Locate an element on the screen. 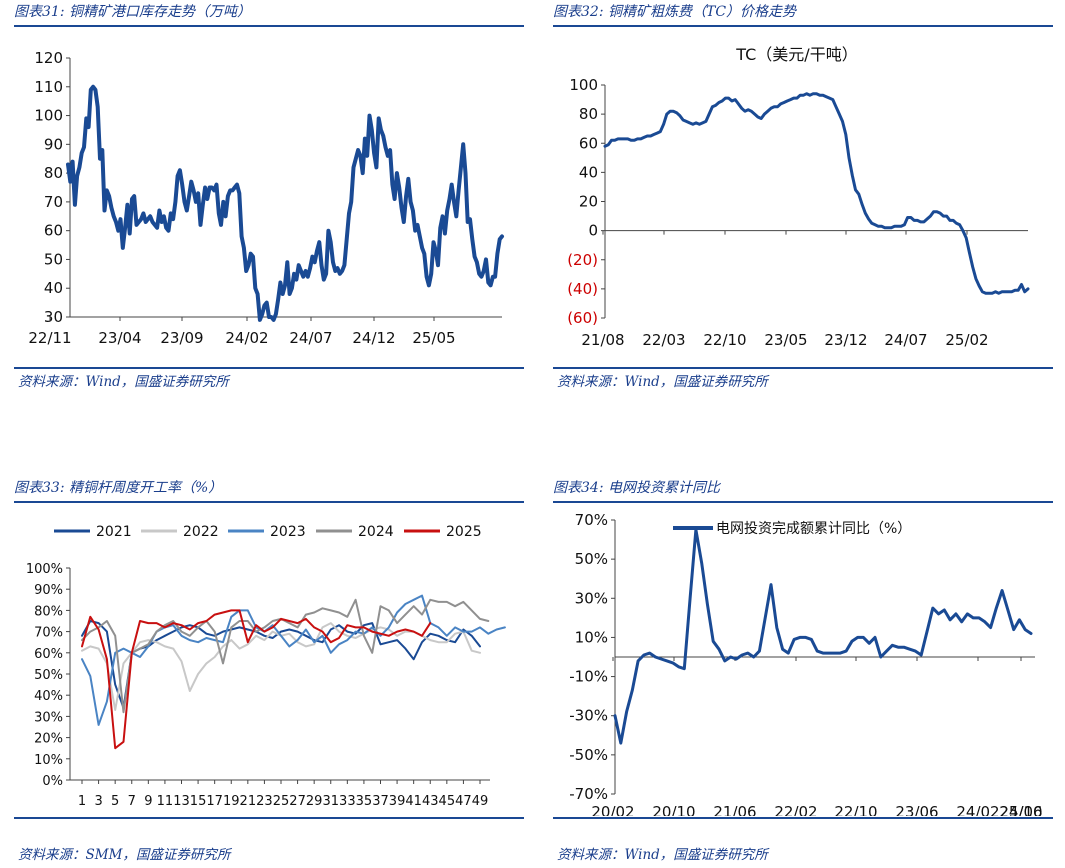  series-line-港口库存 is located at coordinates (285, 203).